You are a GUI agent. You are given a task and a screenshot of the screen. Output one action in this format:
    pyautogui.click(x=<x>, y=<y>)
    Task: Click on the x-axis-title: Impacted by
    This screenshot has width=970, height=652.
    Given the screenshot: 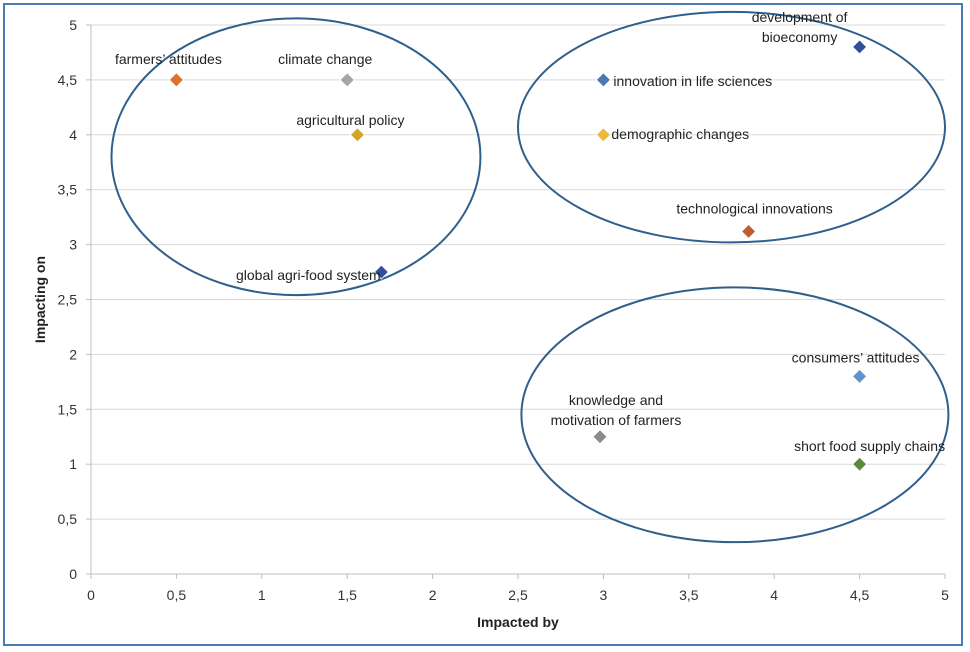 What is the action you would take?
    pyautogui.click(x=518, y=622)
    